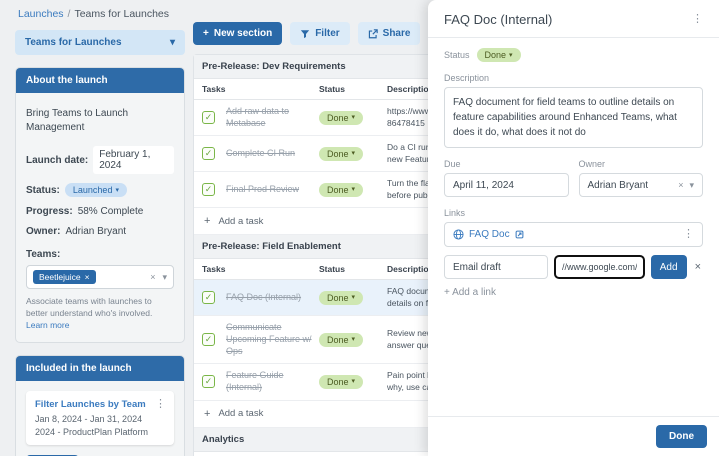  What do you see at coordinates (409, 153) in the screenshot?
I see `task-description: Do a CI run new Featur` at bounding box center [409, 153].